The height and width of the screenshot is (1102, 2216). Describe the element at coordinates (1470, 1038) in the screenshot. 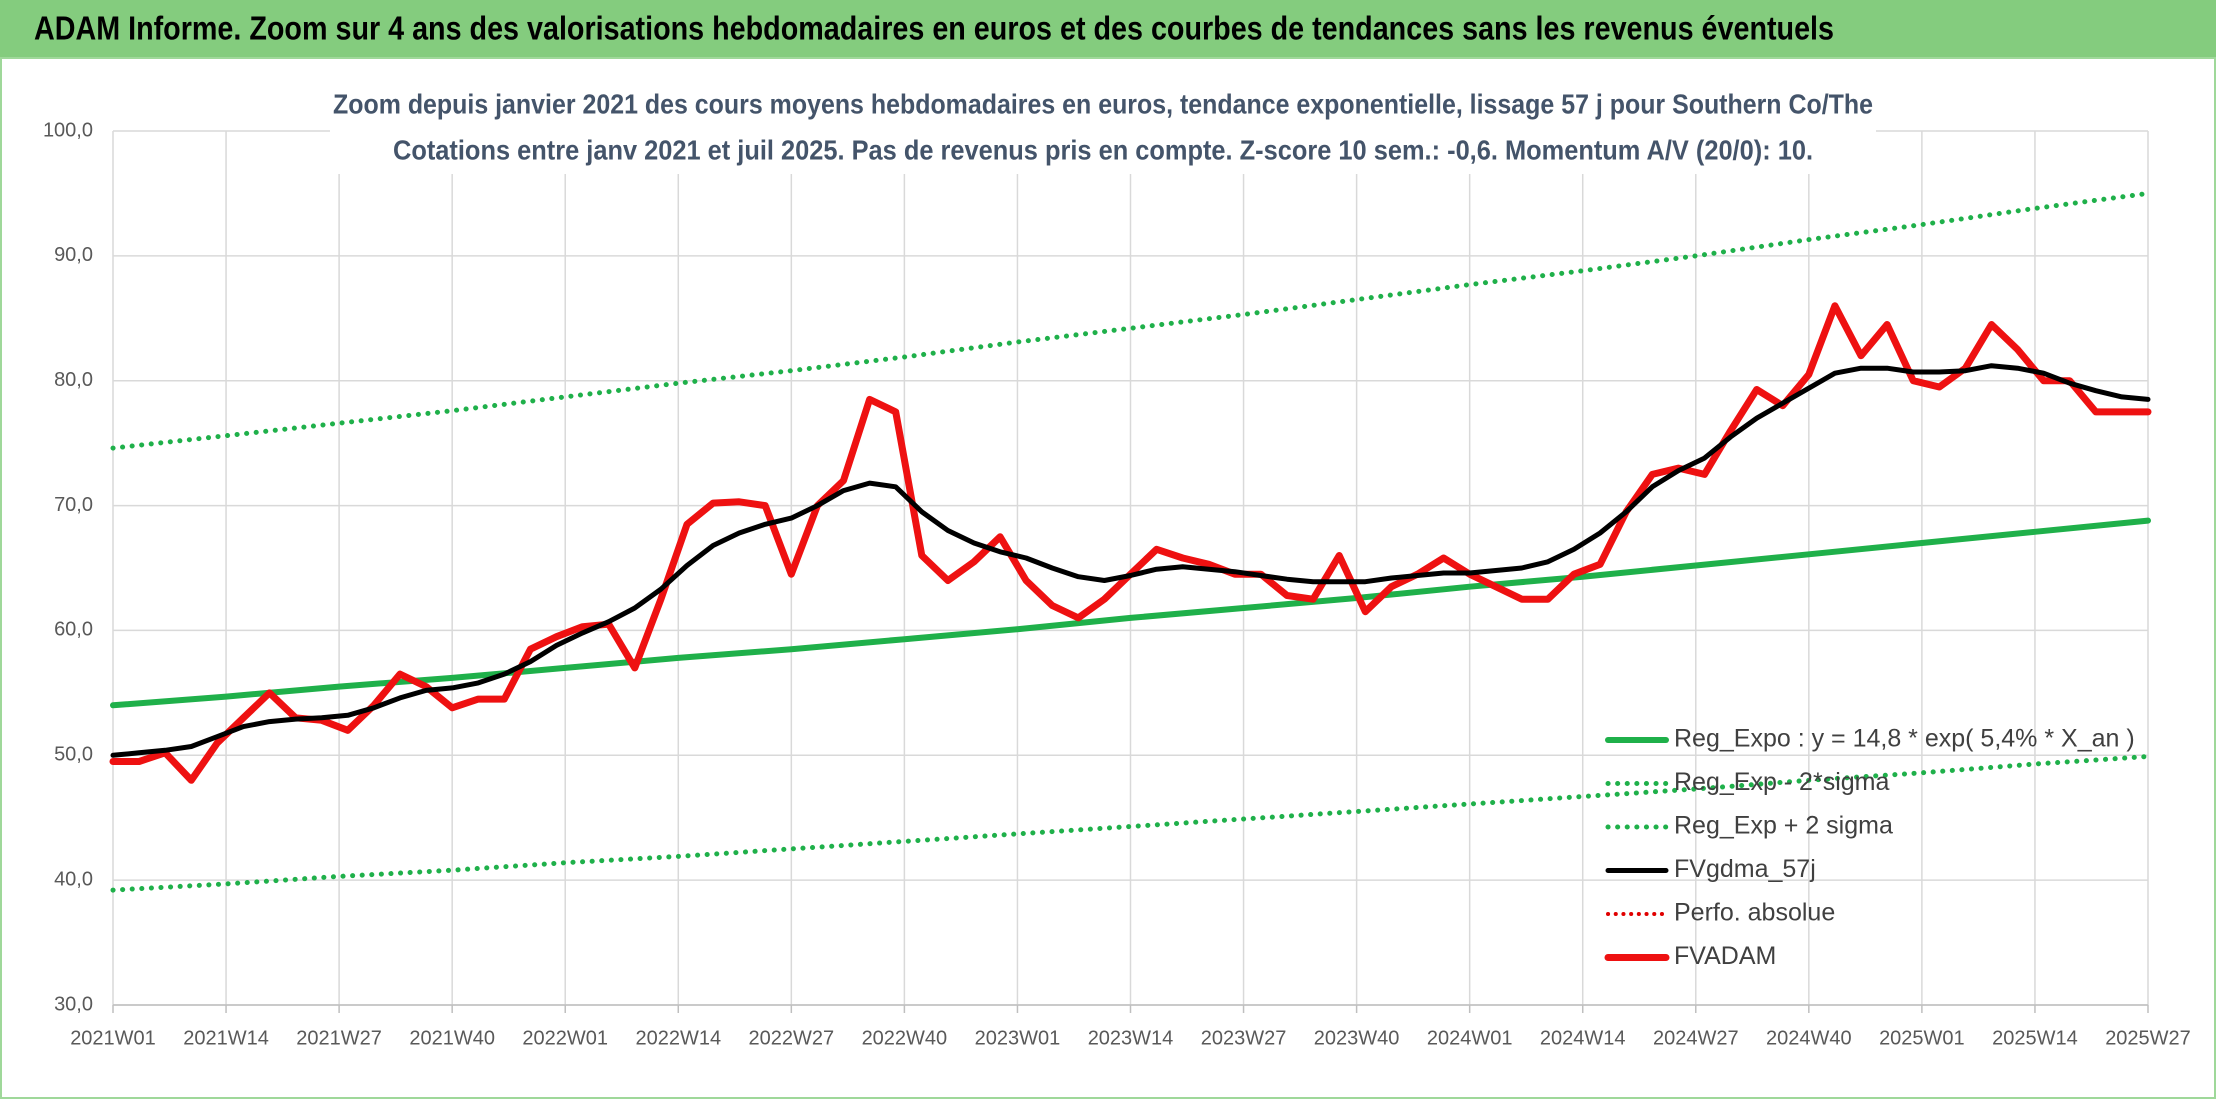

I see `x-tick-label: 2024W01` at that location.